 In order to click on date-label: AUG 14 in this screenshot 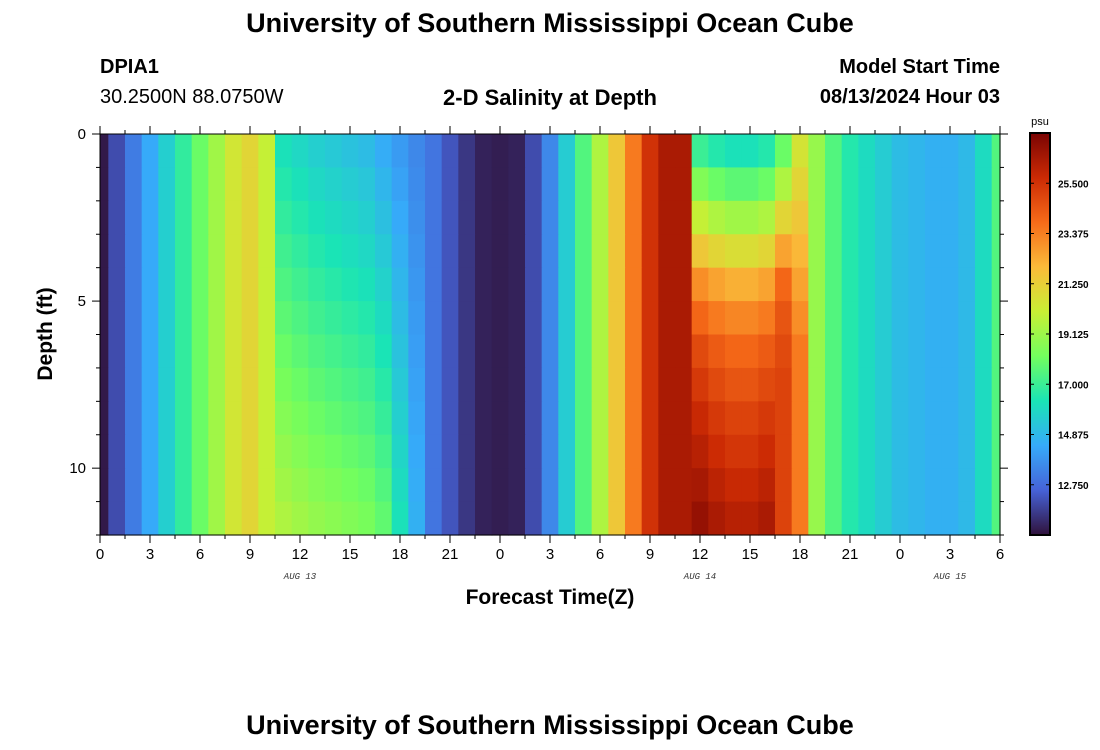, I will do `click(699, 577)`.